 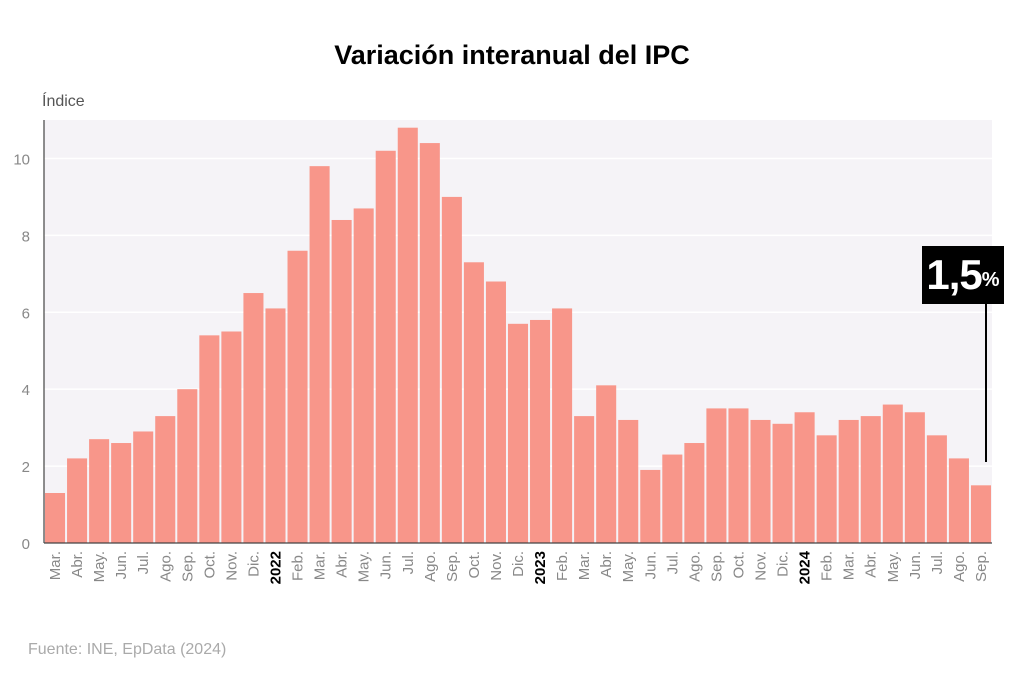 I want to click on y-tick-label: 6, so click(x=26, y=313).